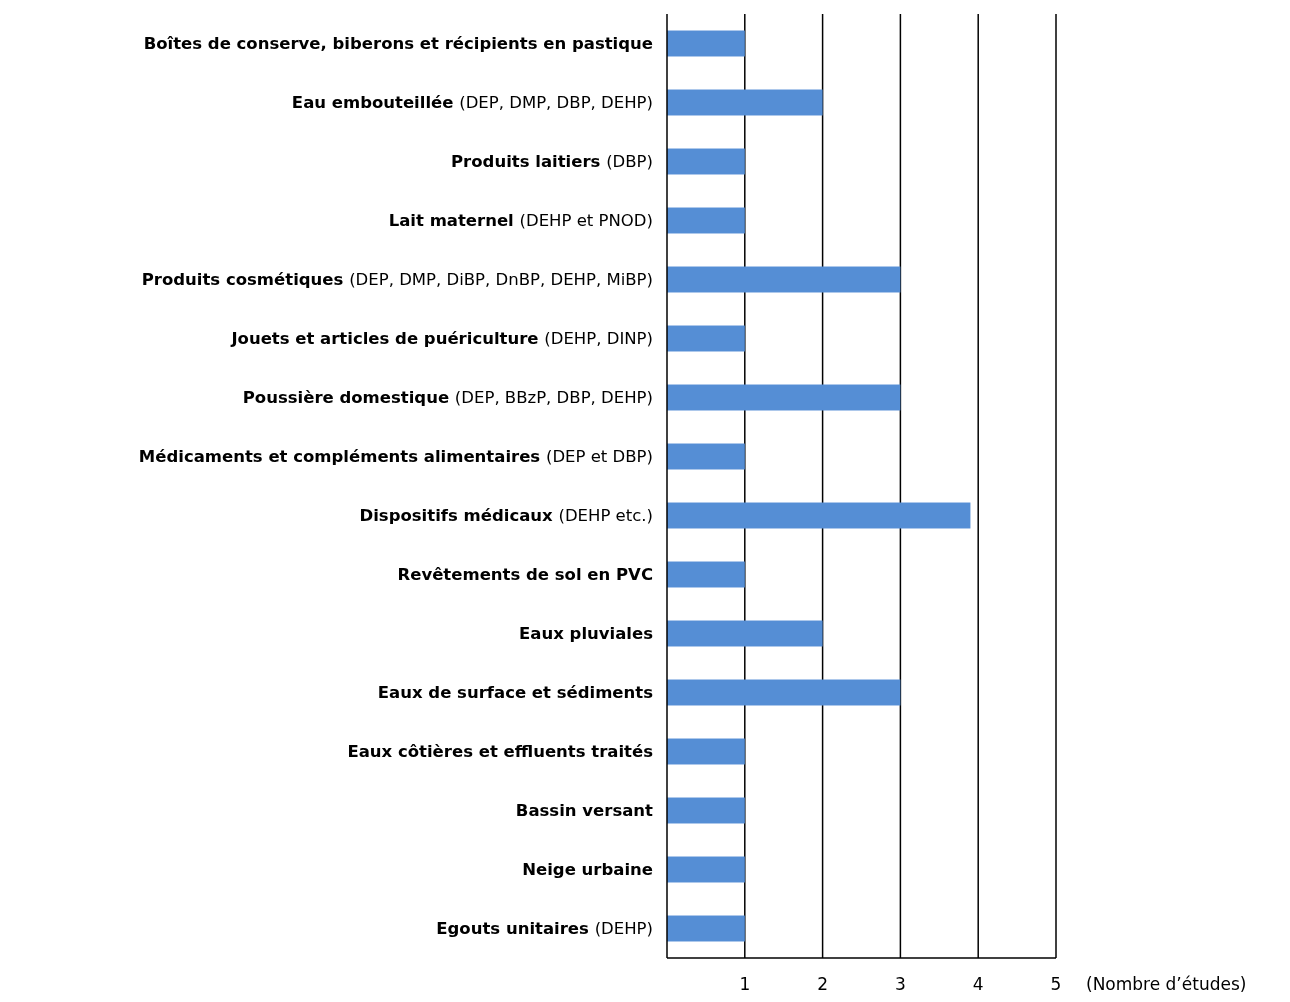  What do you see at coordinates (586, 634) in the screenshot?
I see `y-tick-label: Eaux pluviales` at bounding box center [586, 634].